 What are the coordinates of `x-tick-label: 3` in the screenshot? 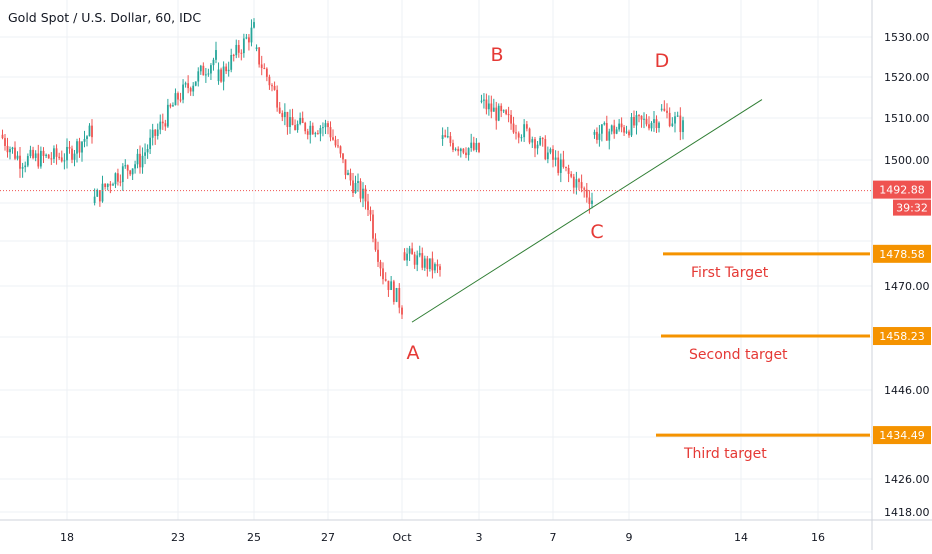 It's located at (479, 537).